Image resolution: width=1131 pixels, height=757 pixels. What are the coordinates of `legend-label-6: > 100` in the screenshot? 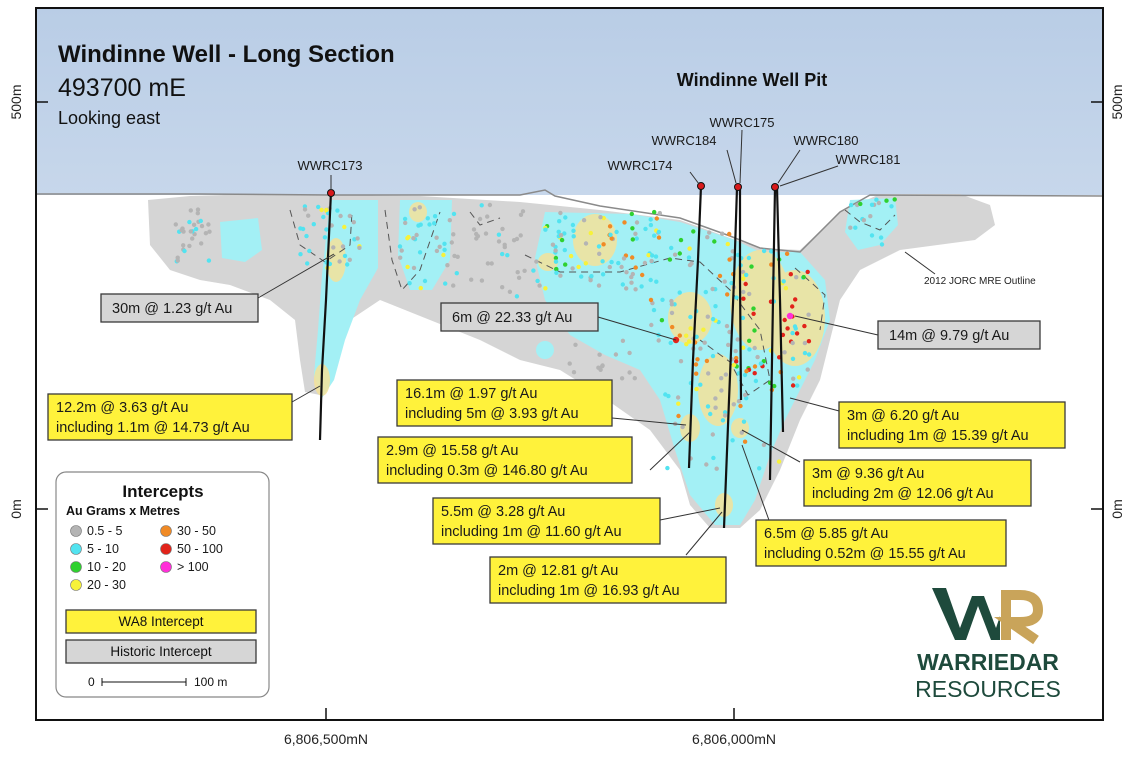 It's located at (193, 567).